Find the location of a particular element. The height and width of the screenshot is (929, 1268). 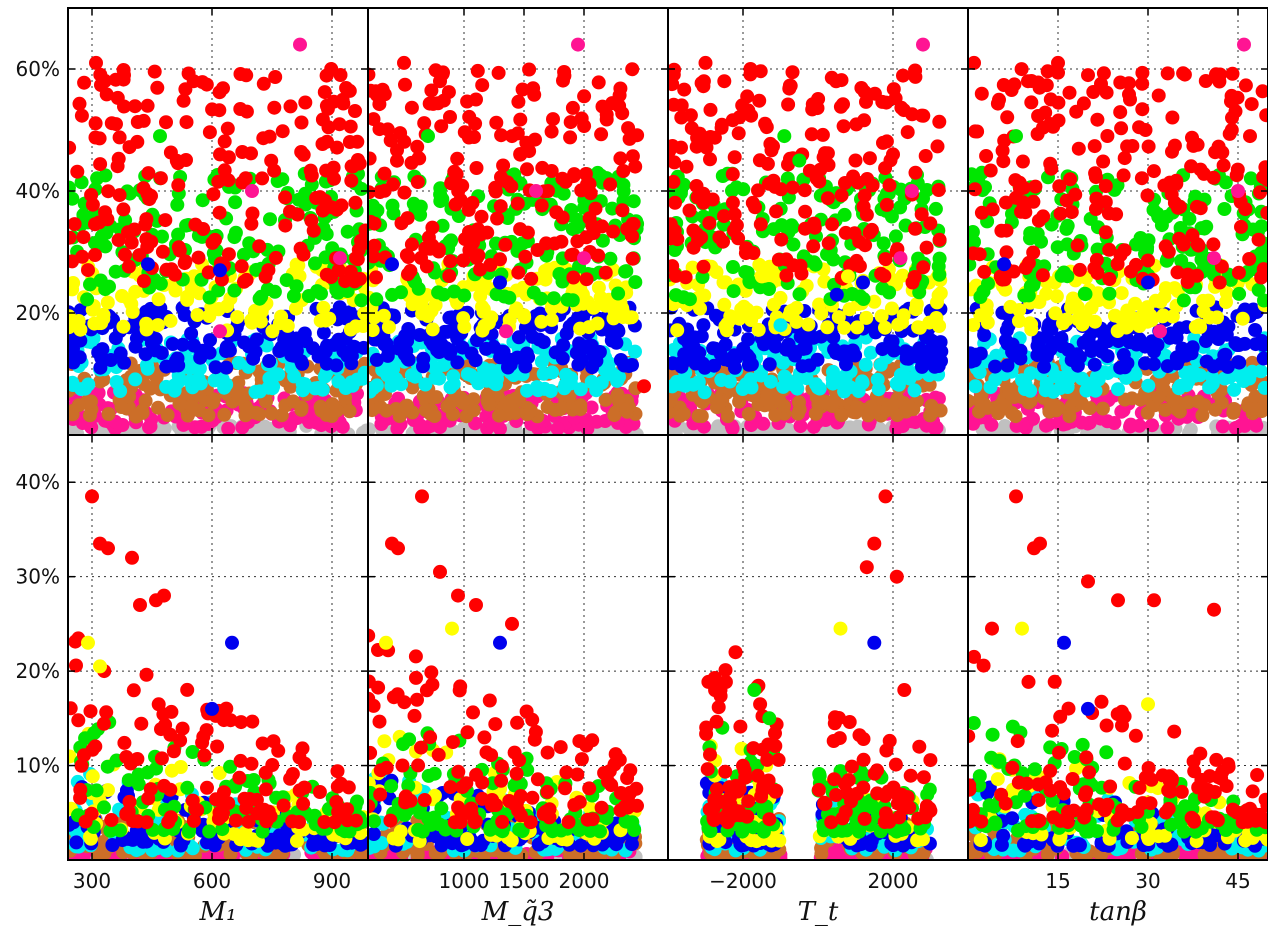

point-yellow-marked is located at coordinates (848, 276).